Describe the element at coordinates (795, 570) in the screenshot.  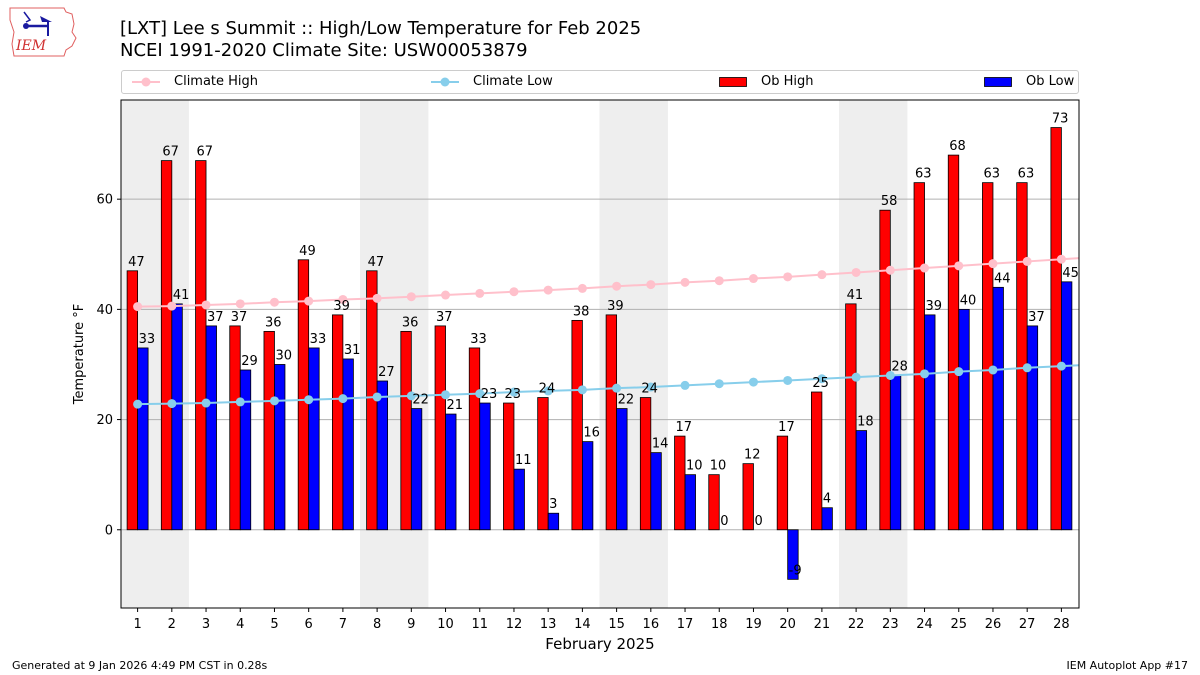
I see `ob-low-value-label: -9` at that location.